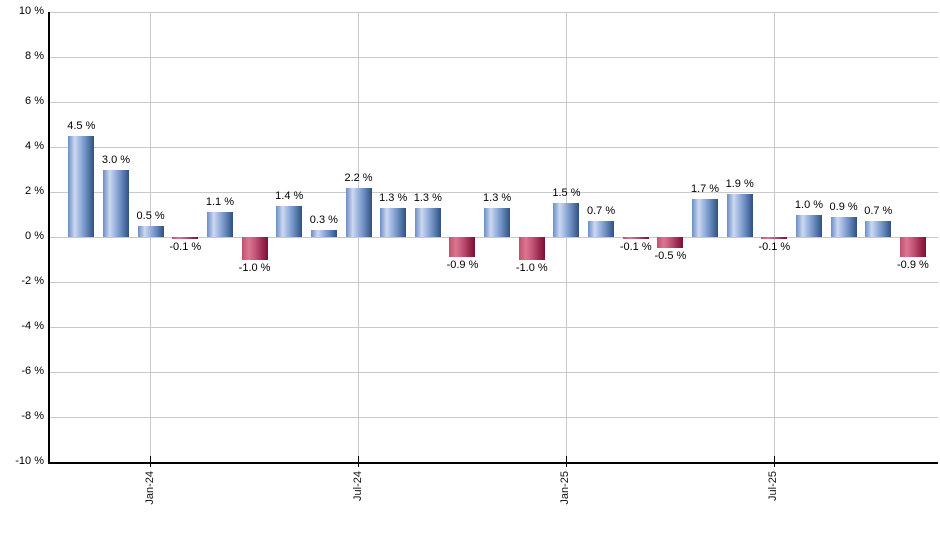  What do you see at coordinates (705, 188) in the screenshot?
I see `bar-value-label: 1.7 %` at bounding box center [705, 188].